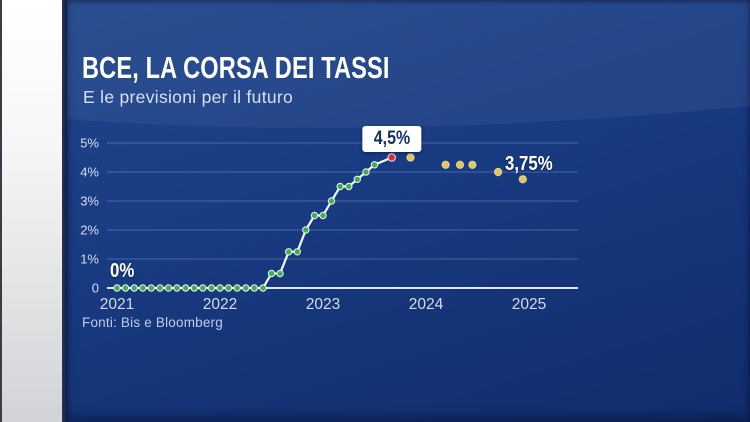 The height and width of the screenshot is (422, 750). I want to click on annotation-start-rate: 0%, so click(122, 271).